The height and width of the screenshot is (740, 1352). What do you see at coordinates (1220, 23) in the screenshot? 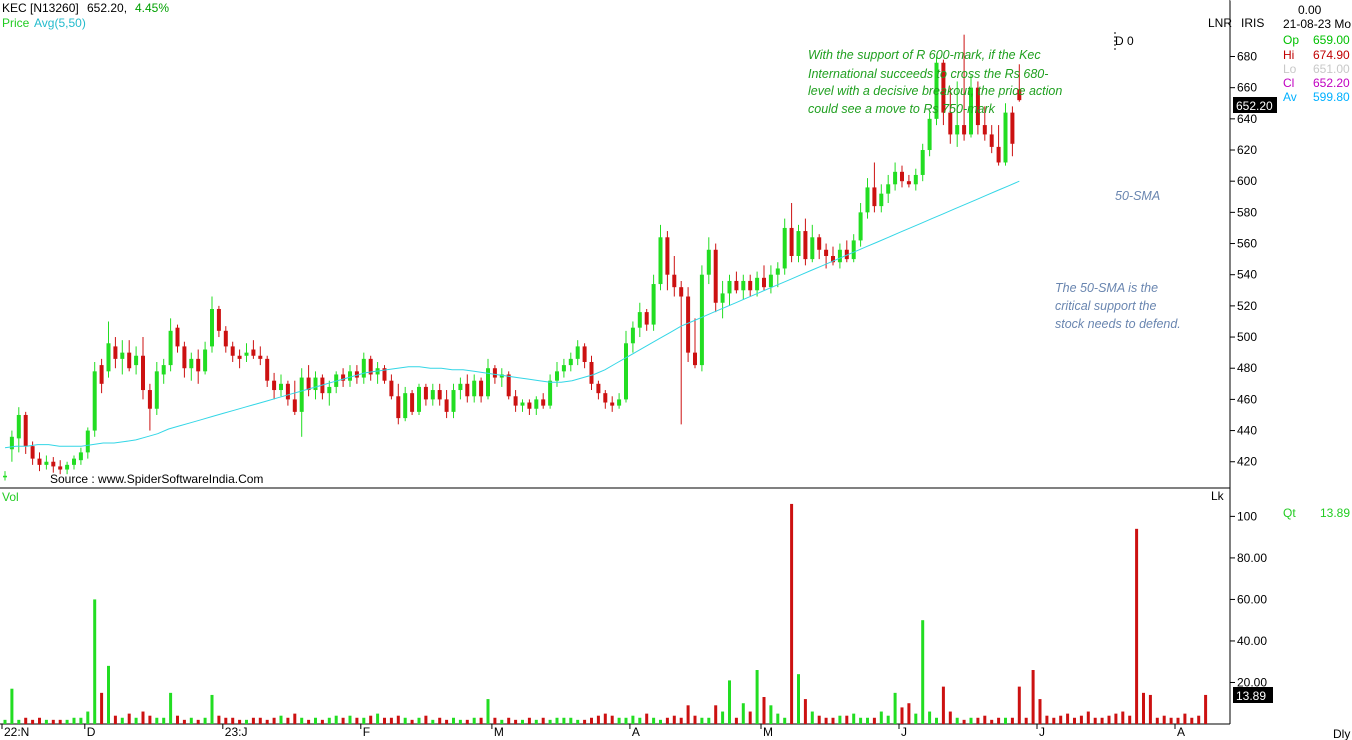
I see `lnr-label: LNR` at bounding box center [1220, 23].